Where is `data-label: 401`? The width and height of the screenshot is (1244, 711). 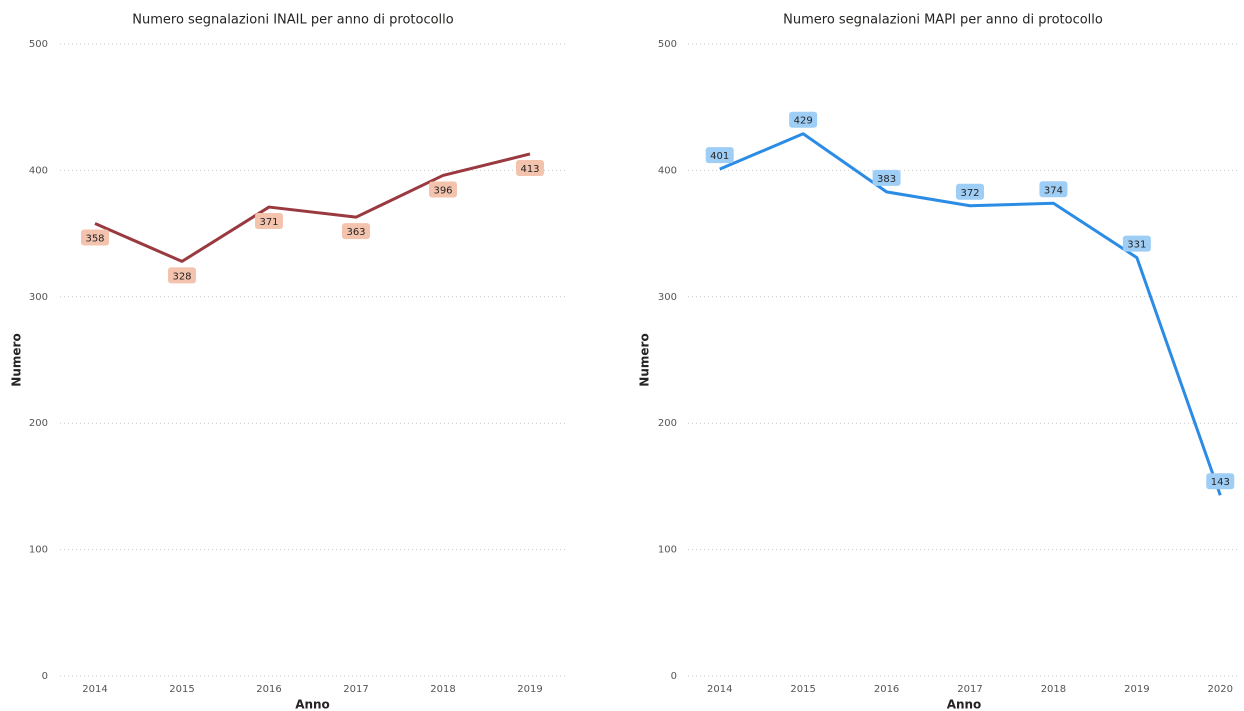
data-label: 401 is located at coordinates (719, 156).